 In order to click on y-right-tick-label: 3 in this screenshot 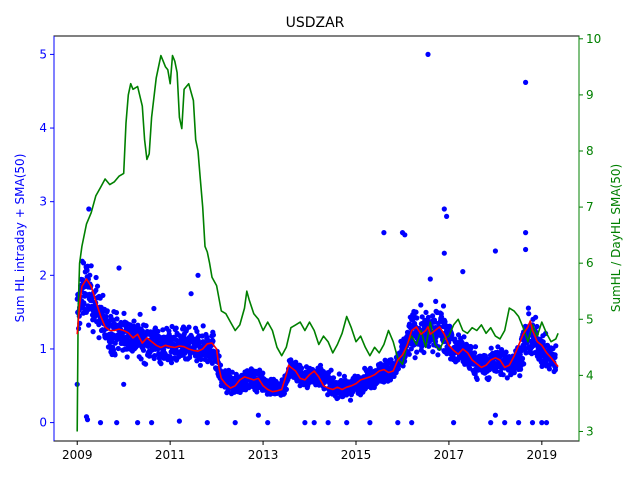, I will do `click(590, 431)`.